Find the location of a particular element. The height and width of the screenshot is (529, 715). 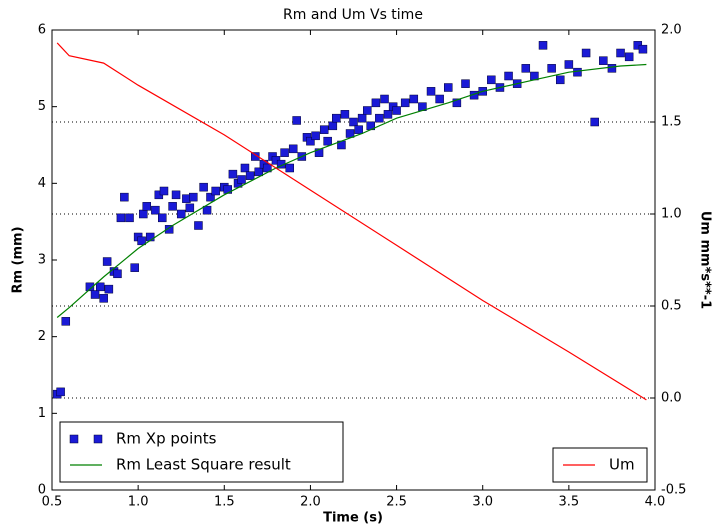

legend-box is located at coordinates (201, 452).